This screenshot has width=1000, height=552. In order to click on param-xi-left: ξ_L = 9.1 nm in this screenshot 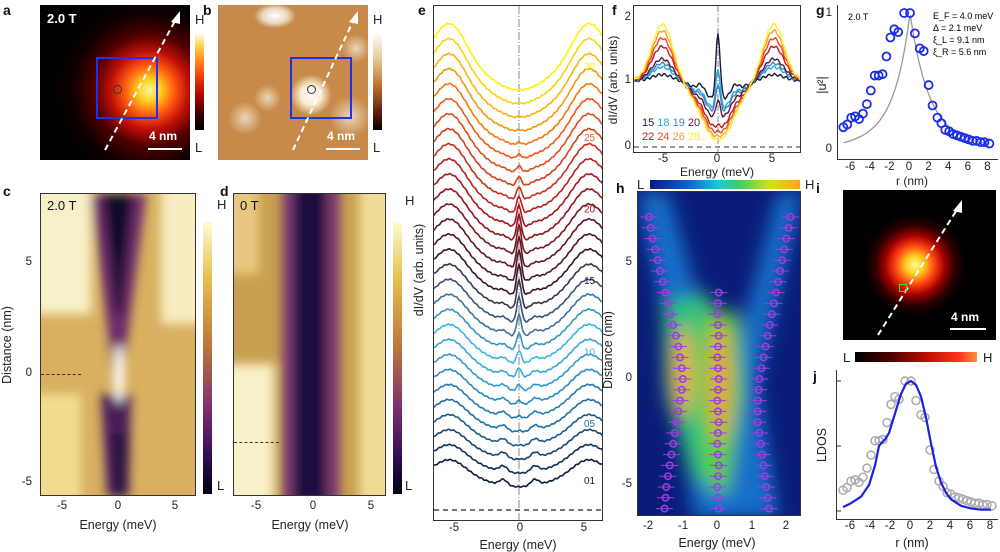, I will do `click(959, 40)`.